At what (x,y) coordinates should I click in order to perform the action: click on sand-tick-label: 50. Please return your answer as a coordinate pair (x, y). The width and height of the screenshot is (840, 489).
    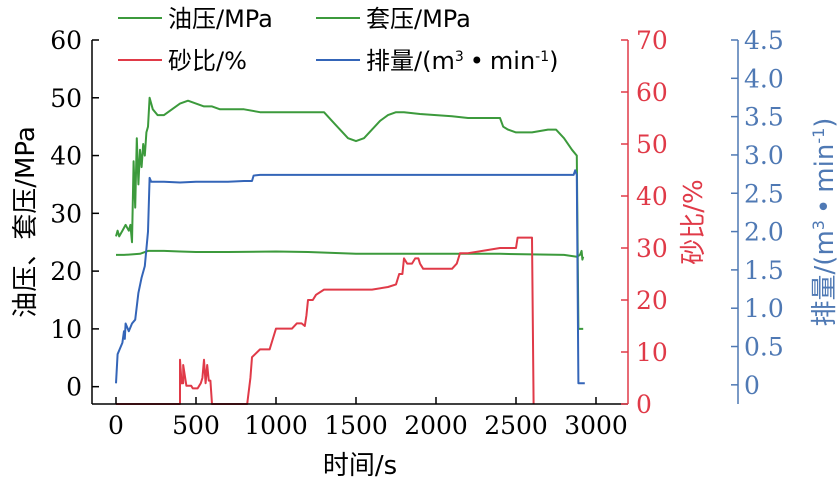
    Looking at the image, I should click on (652, 144).